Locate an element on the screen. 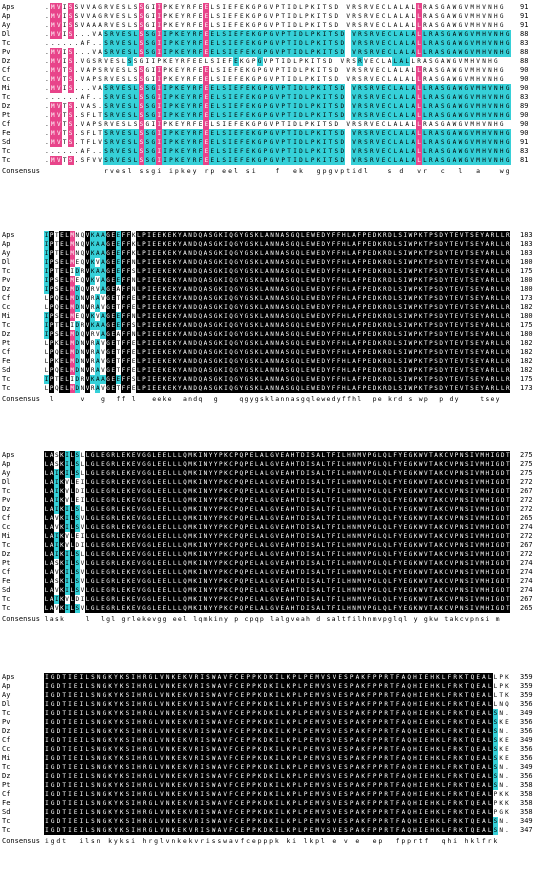 The height and width of the screenshot is (896, 550). consensus-residue: d is located at coordinates (401, 171).